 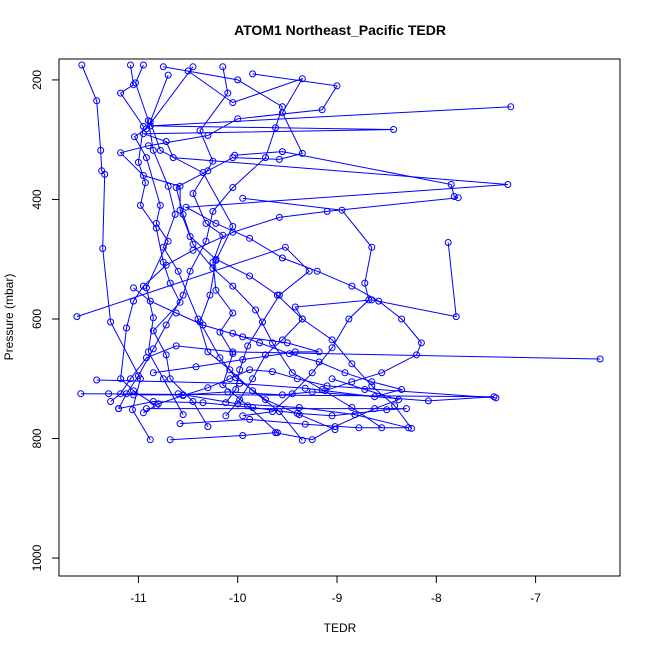 What do you see at coordinates (335, 590) in the screenshot?
I see `x-axis: -11 -10 -9 -8 -7` at bounding box center [335, 590].